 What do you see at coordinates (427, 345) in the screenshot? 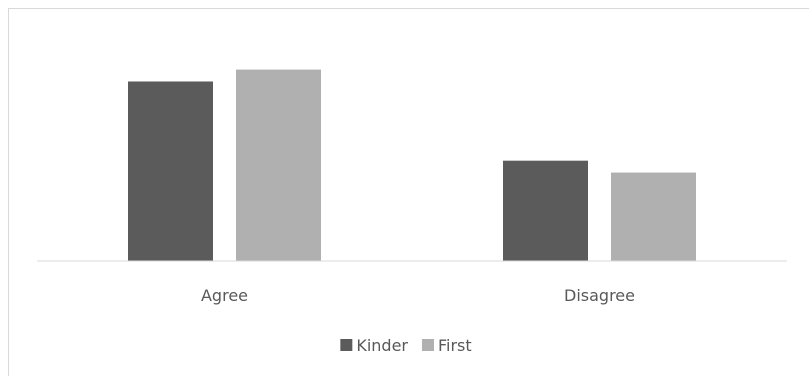
I see `legend-swatch-first` at bounding box center [427, 345].